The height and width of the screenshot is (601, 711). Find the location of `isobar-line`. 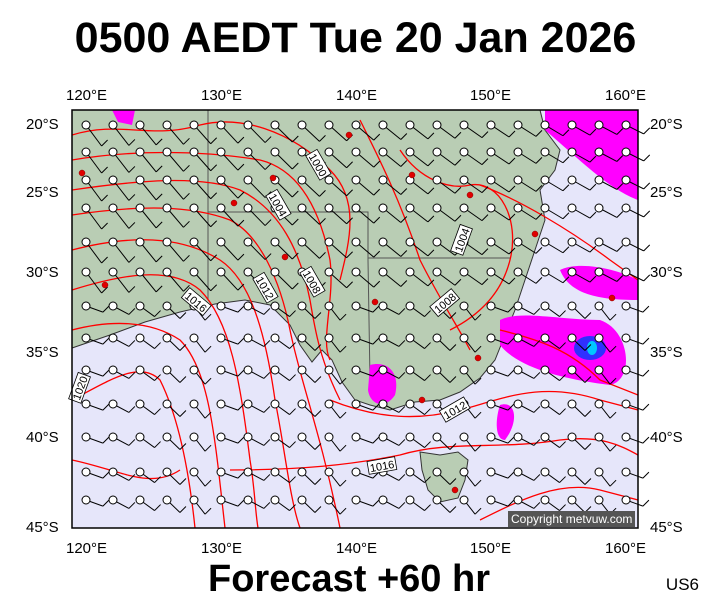

isobar-line is located at coordinates (211, 201).